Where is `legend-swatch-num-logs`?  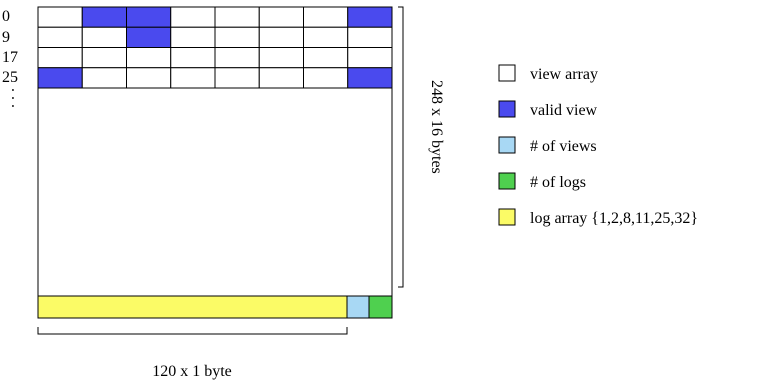
legend-swatch-num-logs is located at coordinates (507, 181).